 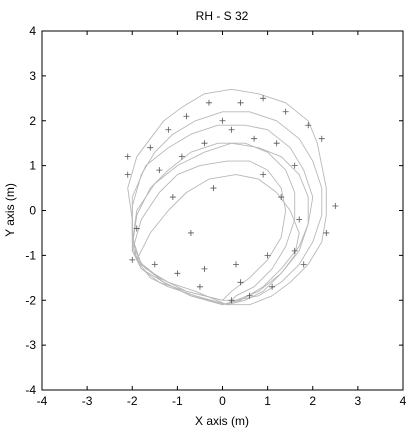 I want to click on y-axis-label: Y axis (m), so click(x=10, y=210).